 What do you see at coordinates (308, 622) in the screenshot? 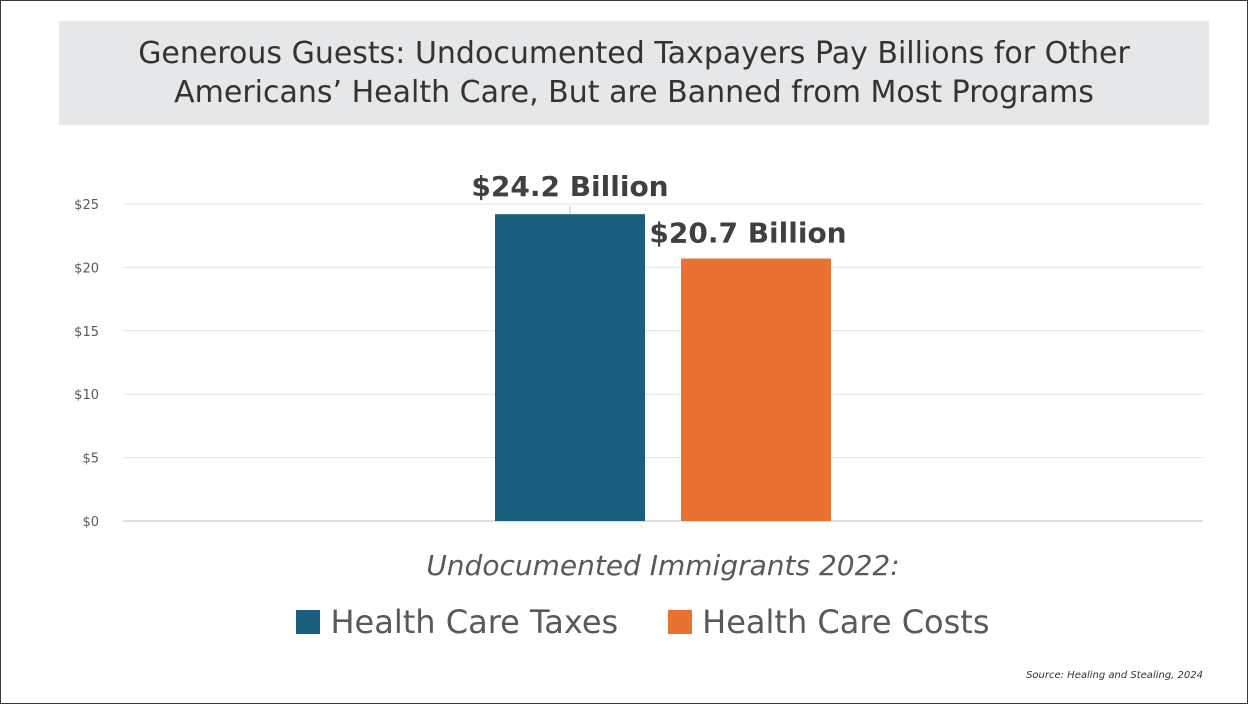
I see `legend-swatch-taxes` at bounding box center [308, 622].